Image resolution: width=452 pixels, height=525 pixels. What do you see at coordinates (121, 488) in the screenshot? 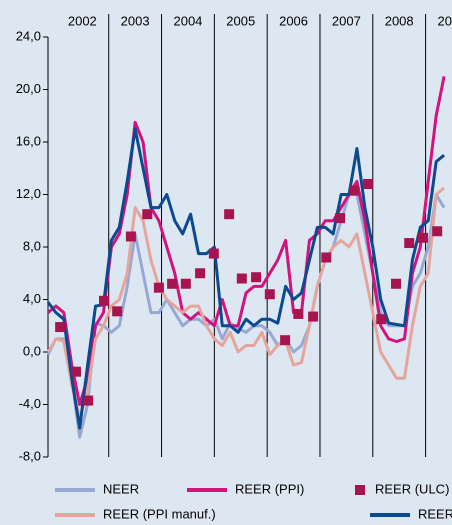
I see `legend-label: NEER` at bounding box center [121, 488].